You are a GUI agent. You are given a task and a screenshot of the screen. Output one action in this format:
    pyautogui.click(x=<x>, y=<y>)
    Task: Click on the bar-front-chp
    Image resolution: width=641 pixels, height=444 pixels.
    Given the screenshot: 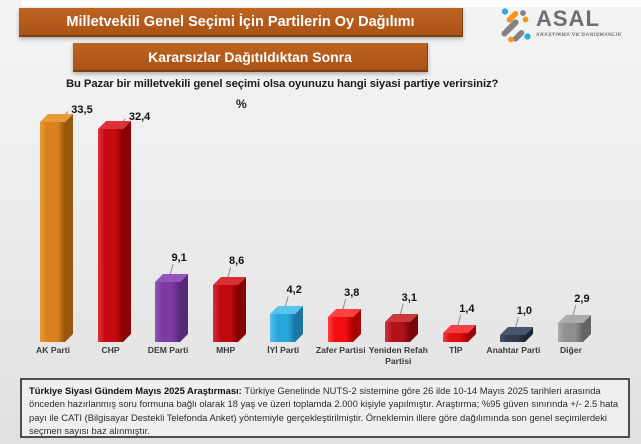 What is the action you would take?
    pyautogui.click(x=110, y=235)
    